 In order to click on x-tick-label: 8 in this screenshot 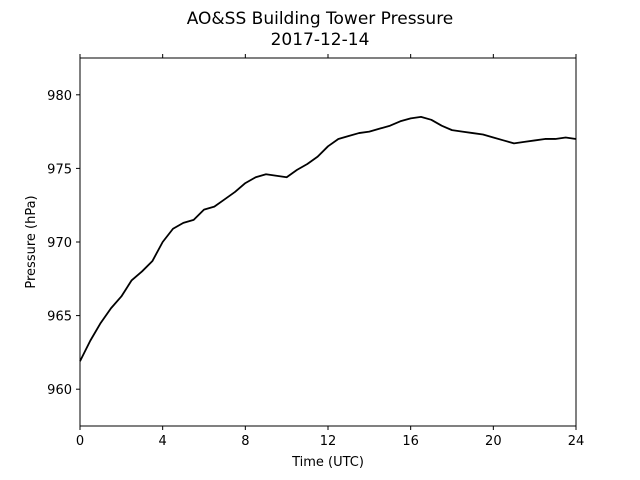, I will do `click(245, 441)`.